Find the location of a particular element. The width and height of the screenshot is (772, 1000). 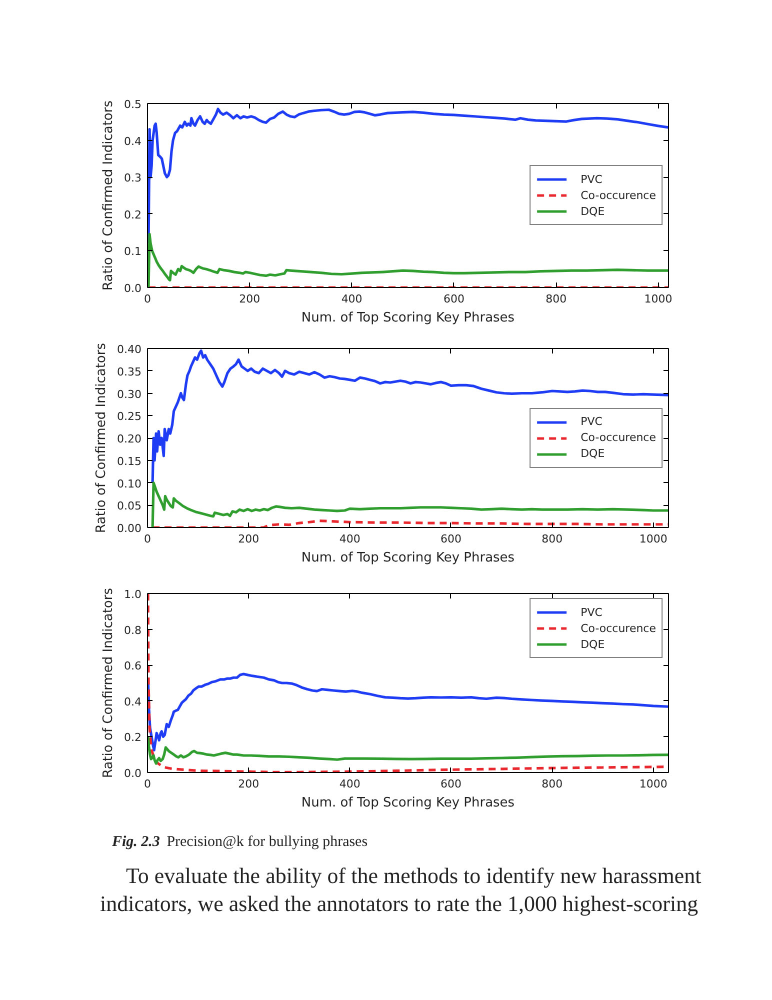

y-tick-label: 0.15 is located at coordinates (129, 461).